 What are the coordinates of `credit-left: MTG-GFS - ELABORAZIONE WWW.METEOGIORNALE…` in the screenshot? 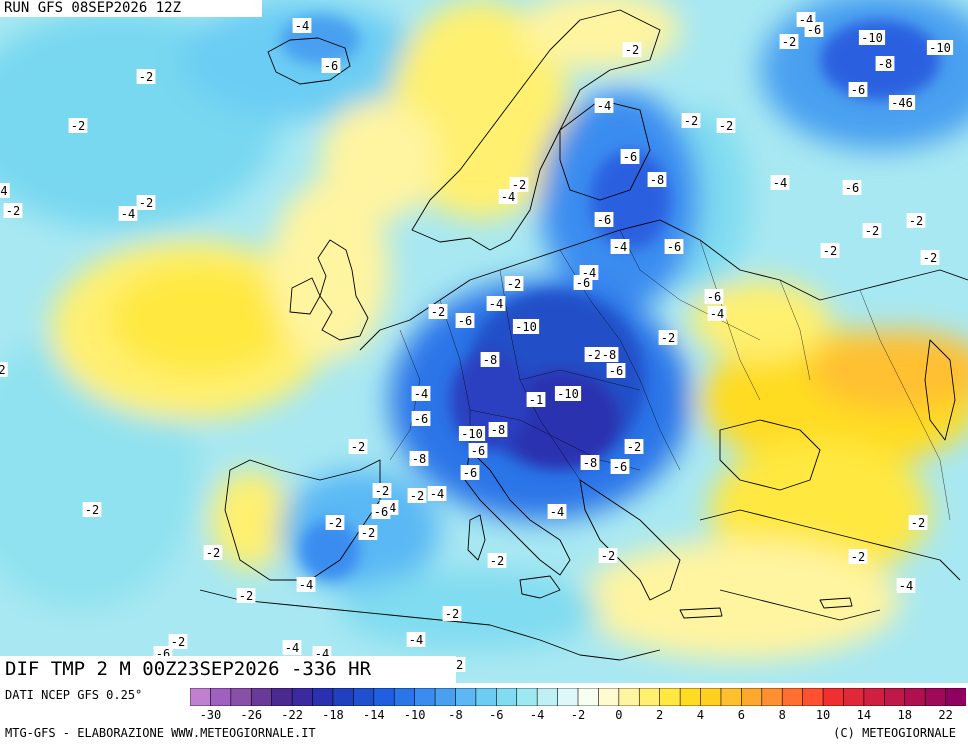 It's located at (160, 733).